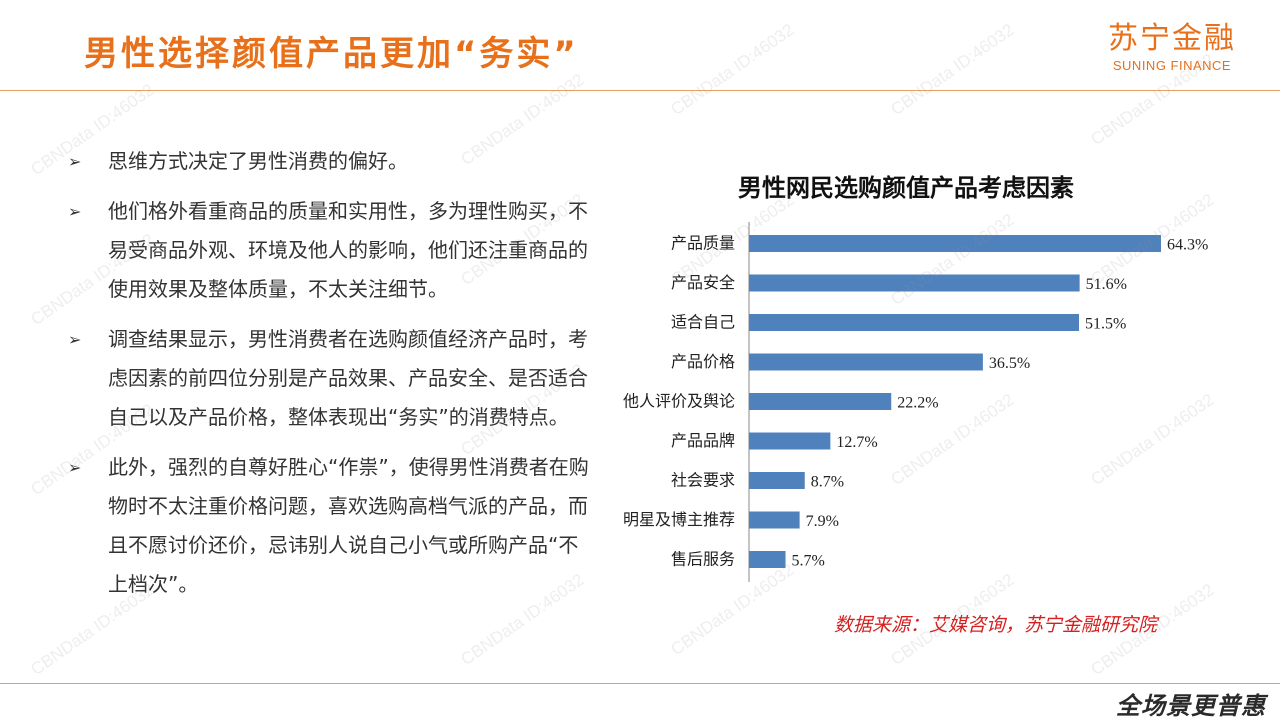 This screenshot has width=1280, height=721. I want to click on value-label: 22.2%, so click(917, 403).